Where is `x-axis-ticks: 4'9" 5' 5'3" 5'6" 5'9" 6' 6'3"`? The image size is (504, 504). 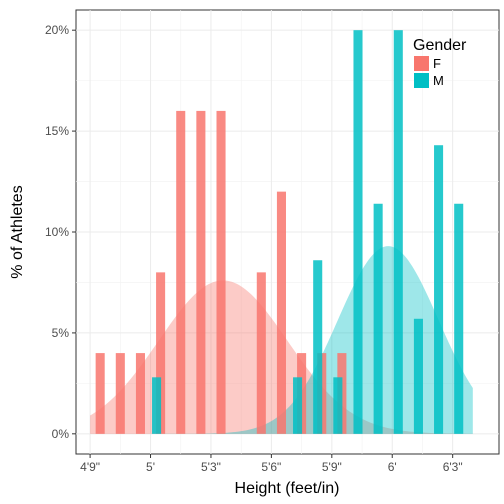 x-axis-ticks: 4'9" 5' 5'3" 5'6" 5'9" 6' 6'3" is located at coordinates (271, 464).